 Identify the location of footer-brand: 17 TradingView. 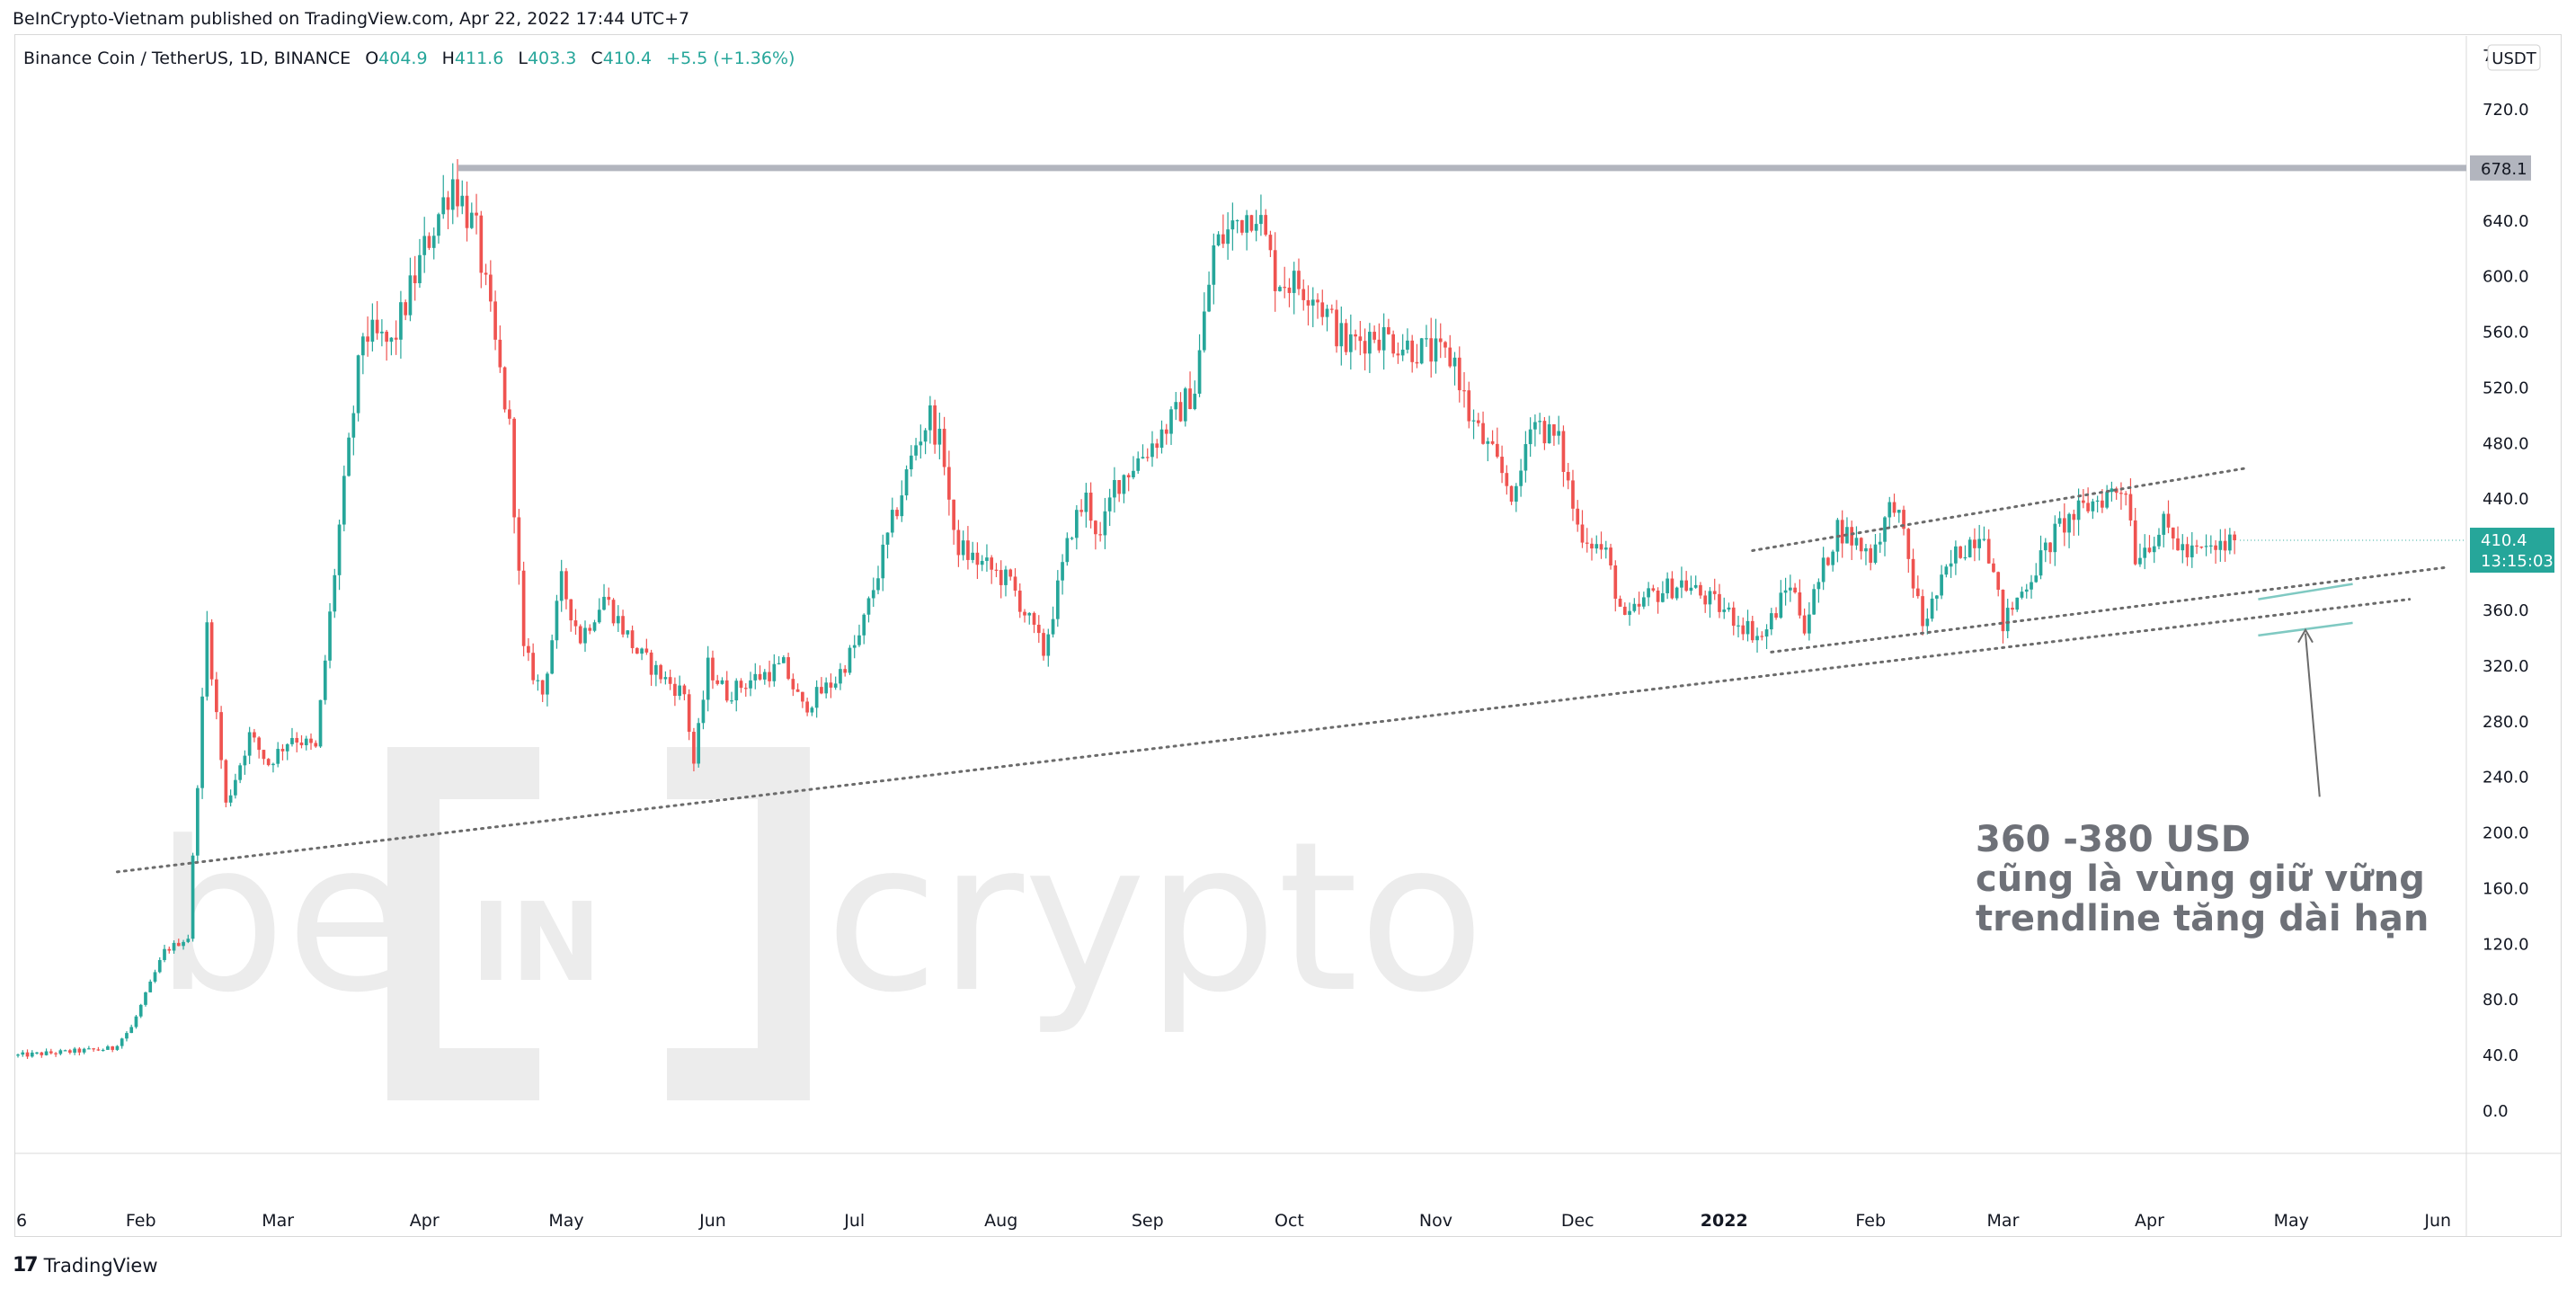
(85, 1265).